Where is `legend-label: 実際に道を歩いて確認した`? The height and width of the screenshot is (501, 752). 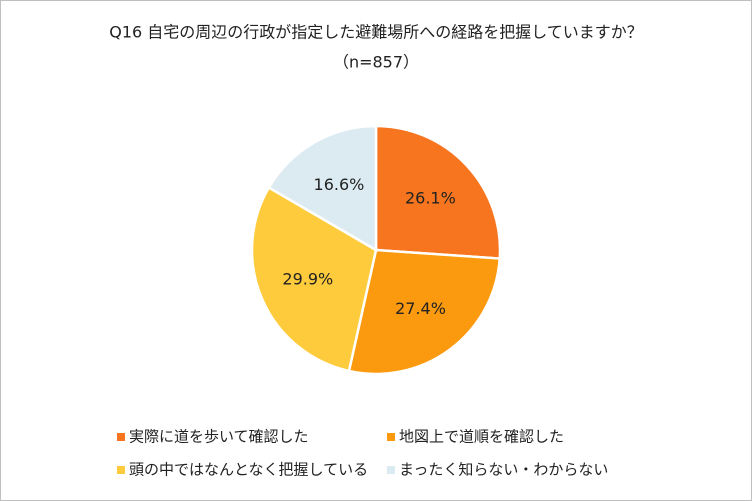
legend-label: 実際に道を歩いて確認した is located at coordinates (219, 437).